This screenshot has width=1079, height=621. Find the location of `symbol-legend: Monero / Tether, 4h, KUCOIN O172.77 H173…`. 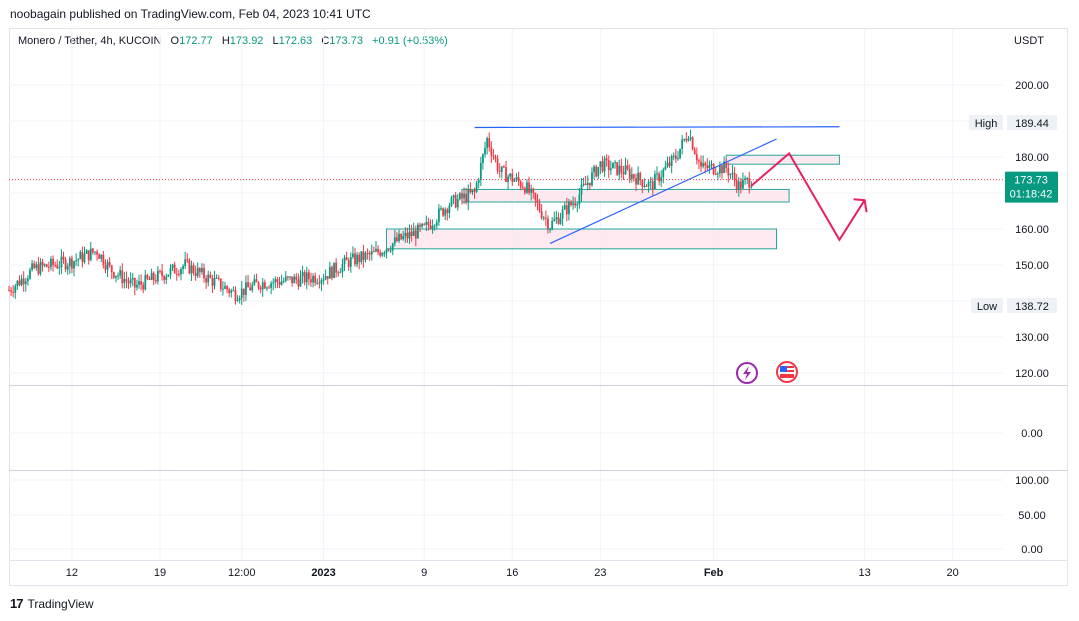

symbol-legend: Monero / Tether, 4h, KUCOIN O172.77 H173… is located at coordinates (233, 41).